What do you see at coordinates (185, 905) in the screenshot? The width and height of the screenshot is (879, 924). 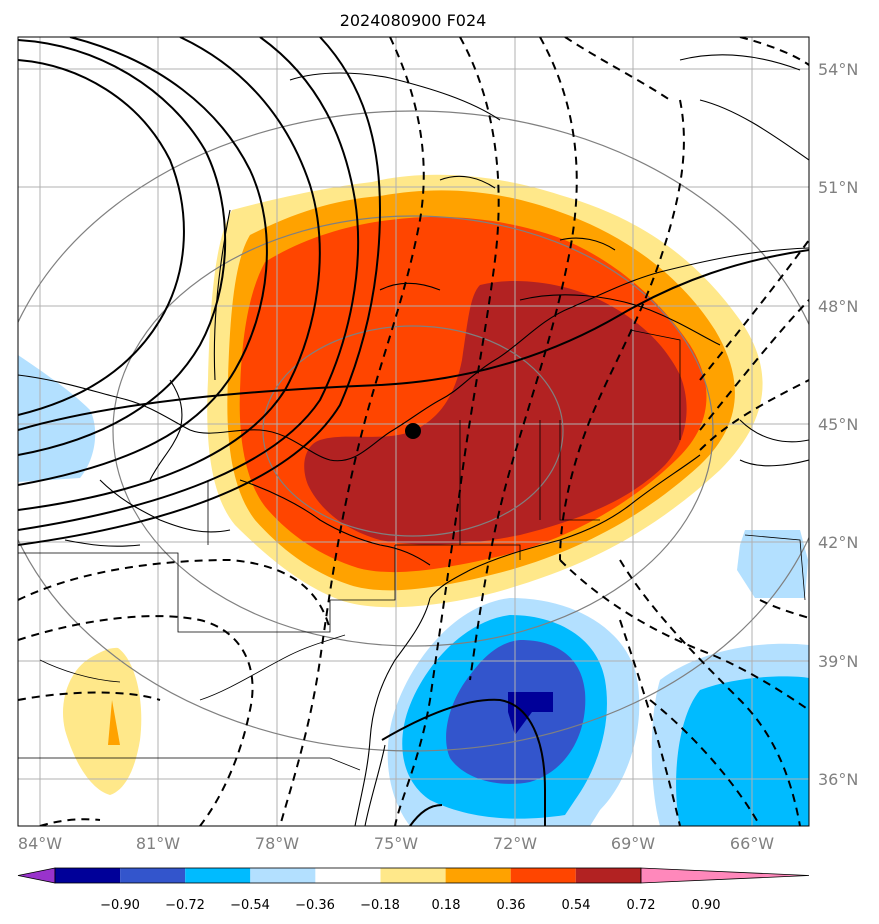 I see `colorbar-label: −0.72` at bounding box center [185, 905].